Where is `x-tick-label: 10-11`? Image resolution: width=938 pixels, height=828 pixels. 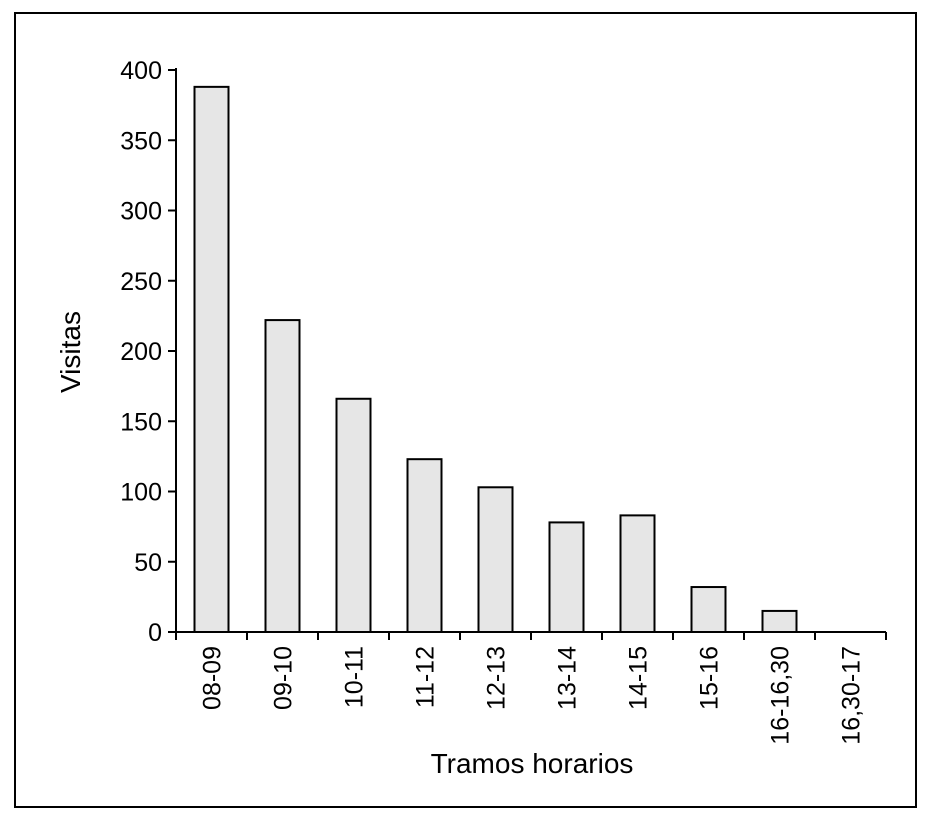
x-tick-label: 10-11 is located at coordinates (355, 677).